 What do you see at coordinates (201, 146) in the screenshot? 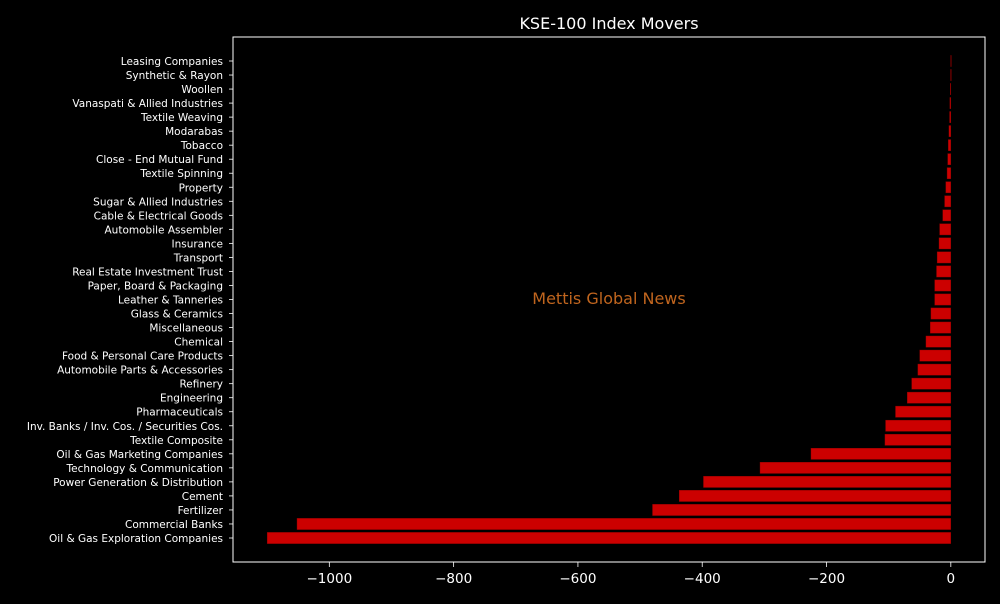
I see `category-label: Tobacco` at bounding box center [201, 146].